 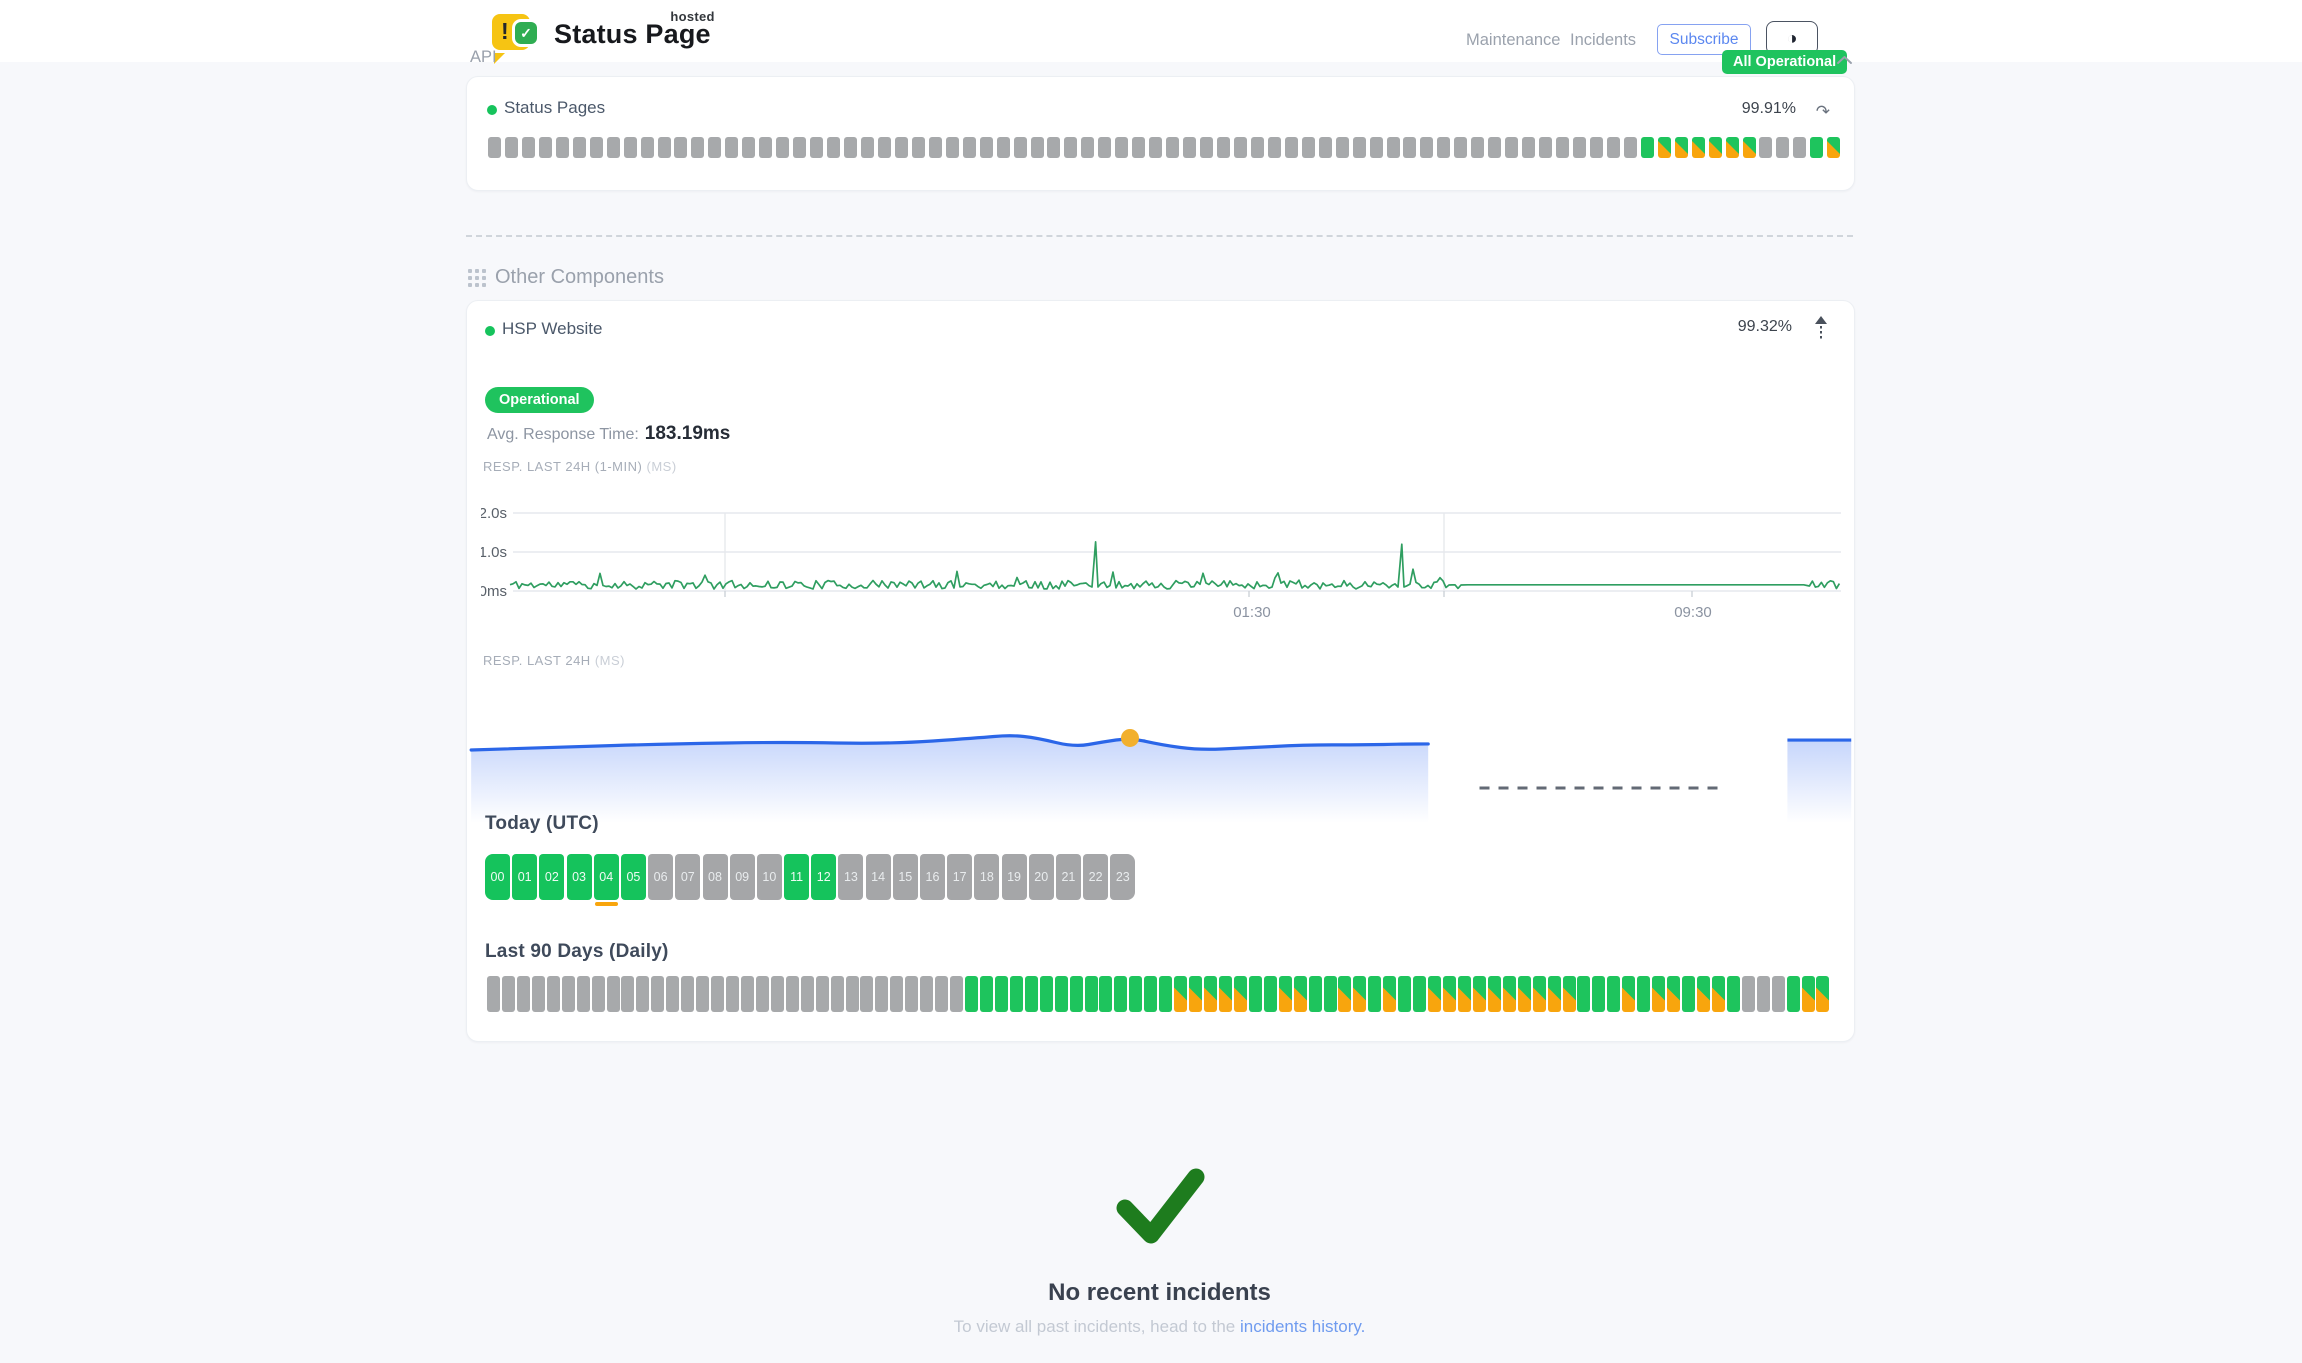 What do you see at coordinates (878, 877) in the screenshot?
I see `hour-block: 14` at bounding box center [878, 877].